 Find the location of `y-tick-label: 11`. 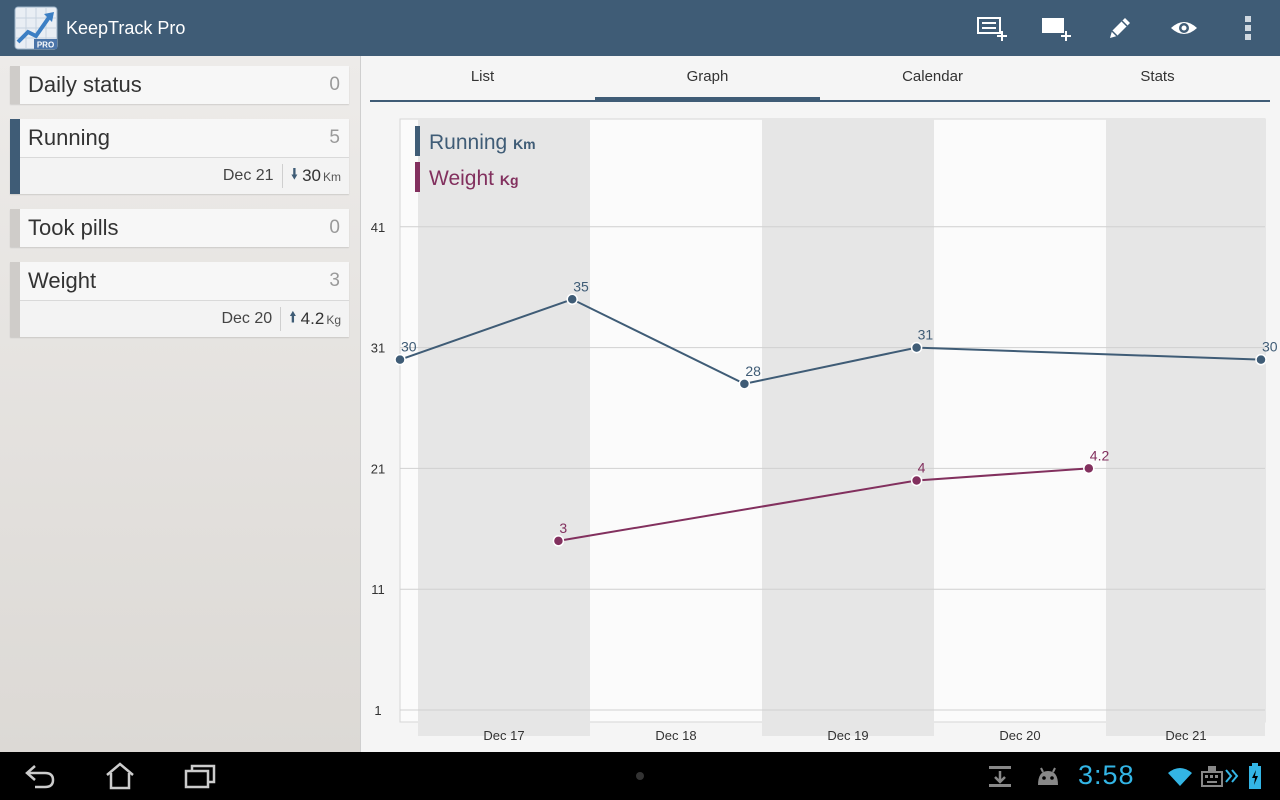

y-tick-label: 11 is located at coordinates (378, 589).